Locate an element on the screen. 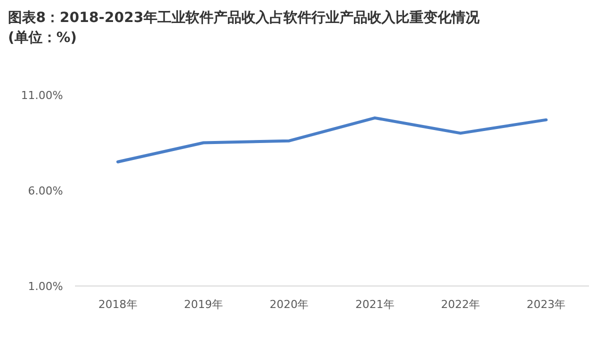  x-tick-label: 2023年 is located at coordinates (546, 304).